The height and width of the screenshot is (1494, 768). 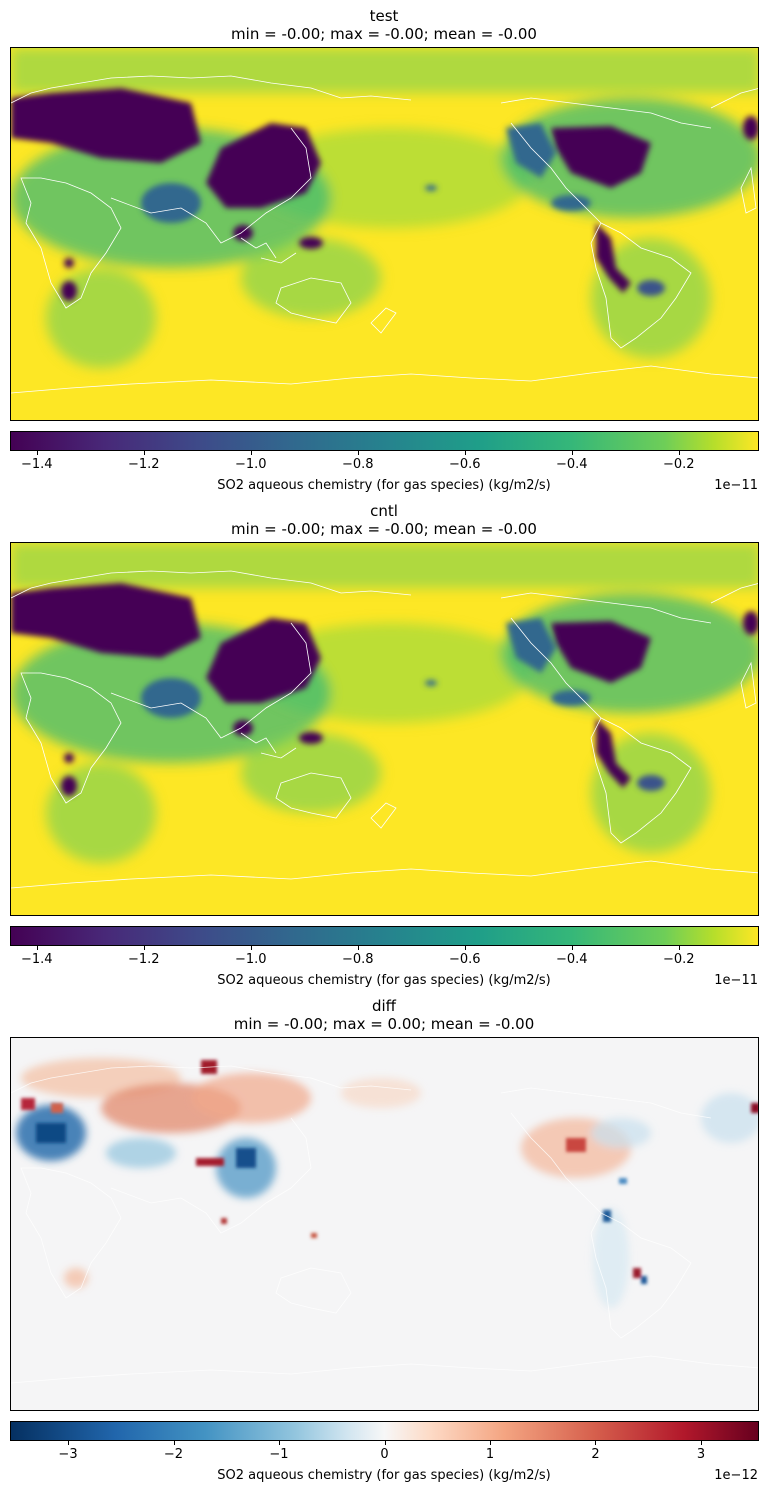 What do you see at coordinates (595, 1454) in the screenshot?
I see `colorbar-tick-label: 2` at bounding box center [595, 1454].